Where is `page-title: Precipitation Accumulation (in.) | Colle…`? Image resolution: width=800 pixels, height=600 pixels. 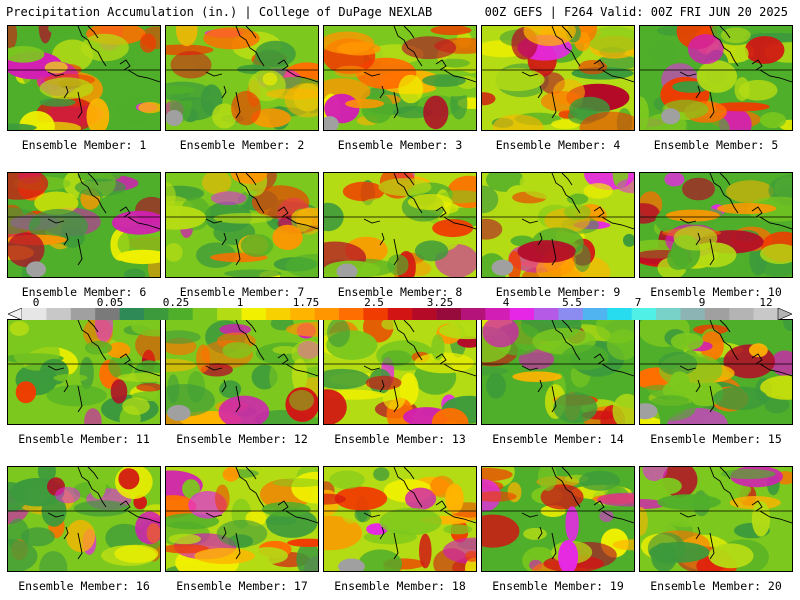
page-title: Precipitation Accumulation (in.) | Colle… is located at coordinates (219, 12).